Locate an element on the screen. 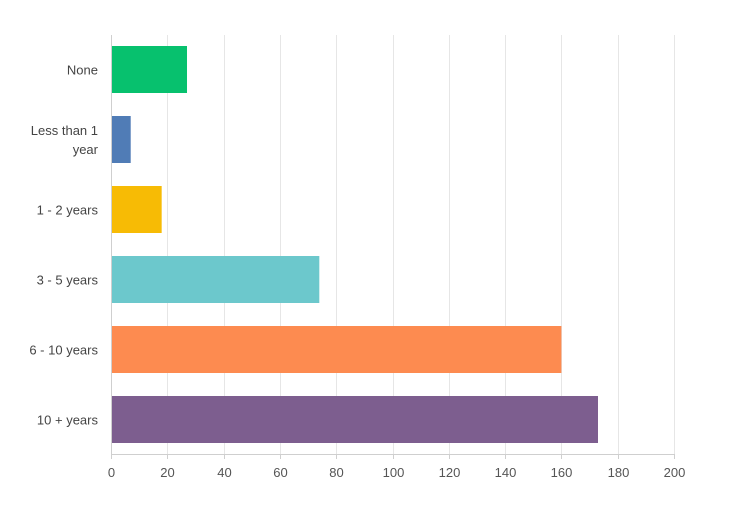 The height and width of the screenshot is (507, 750). x-tick-label: 160 is located at coordinates (562, 472).